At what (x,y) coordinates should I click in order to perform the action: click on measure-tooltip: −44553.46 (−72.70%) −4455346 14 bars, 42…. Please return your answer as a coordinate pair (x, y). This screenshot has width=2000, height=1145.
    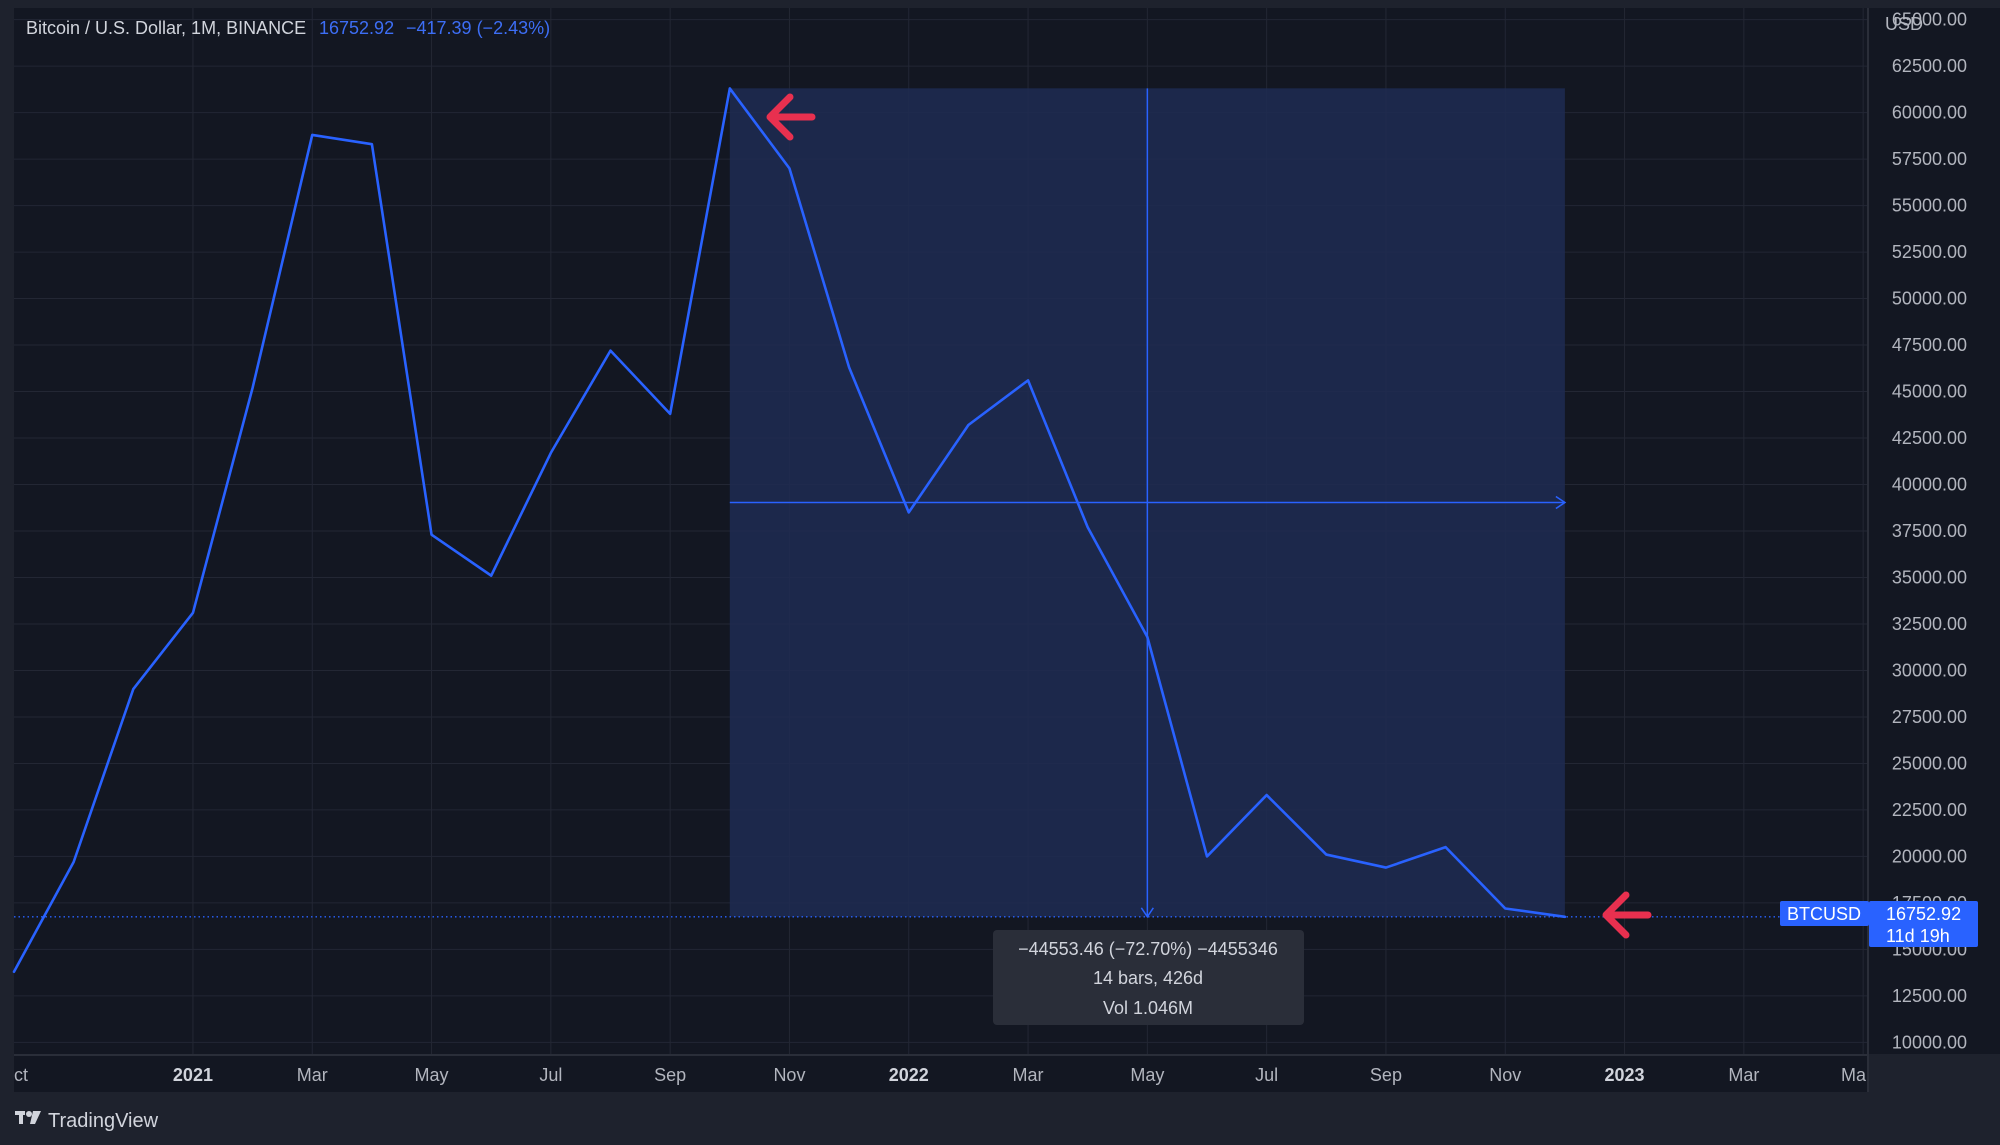
    Looking at the image, I should click on (1148, 977).